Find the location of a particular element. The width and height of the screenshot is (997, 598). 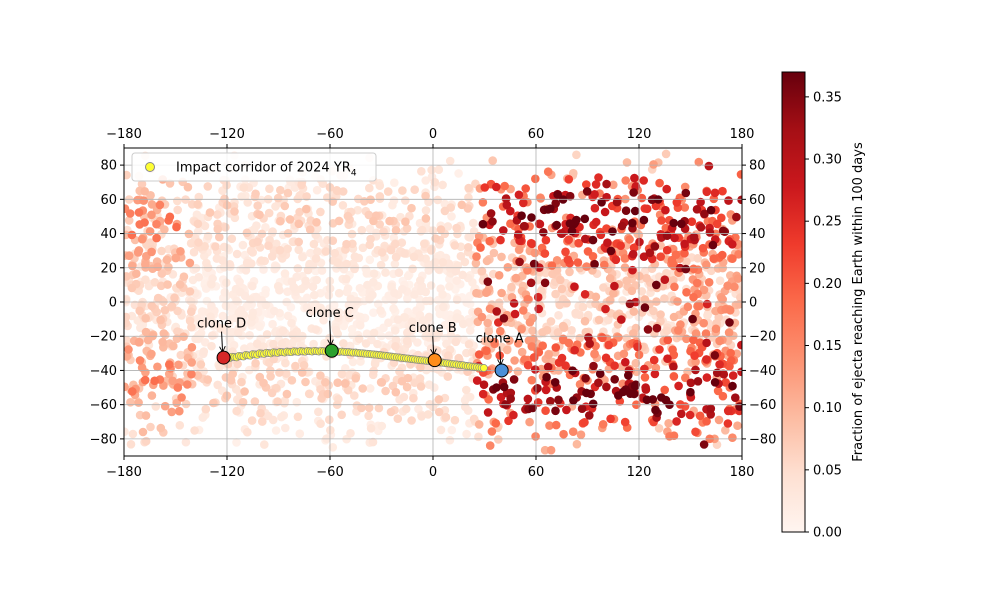

xtick-label: 0 is located at coordinates (433, 472).